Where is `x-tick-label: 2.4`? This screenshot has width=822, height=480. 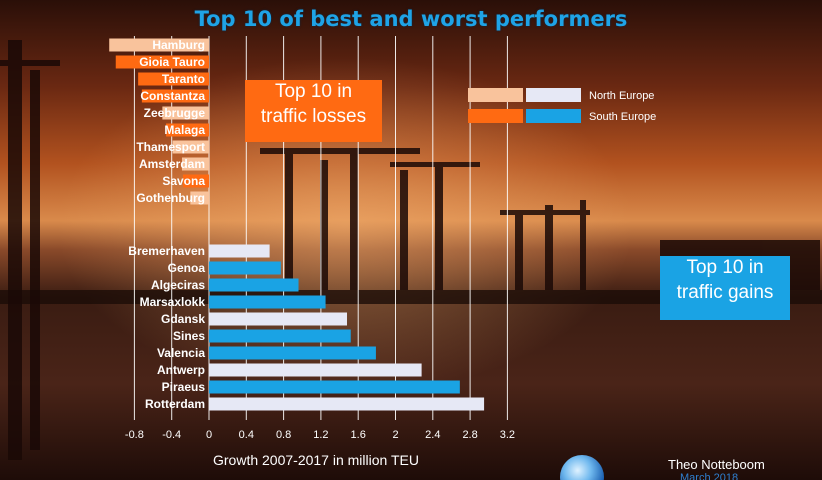
x-tick-label: 2.4 is located at coordinates (432, 435).